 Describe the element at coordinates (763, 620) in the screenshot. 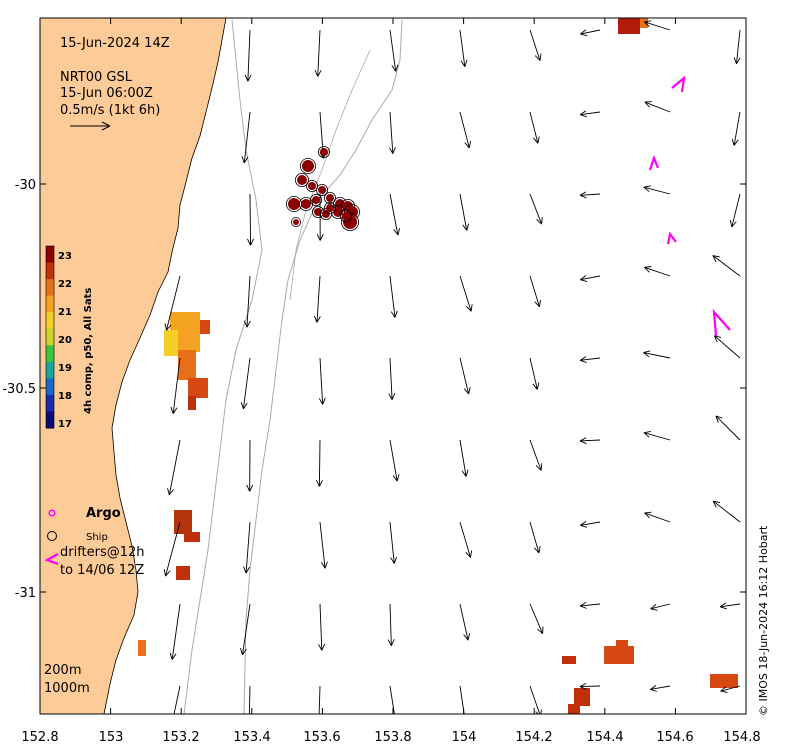

I see `imos-credit: © IMOS 18-Jun-2024 16:12 Hobart` at that location.